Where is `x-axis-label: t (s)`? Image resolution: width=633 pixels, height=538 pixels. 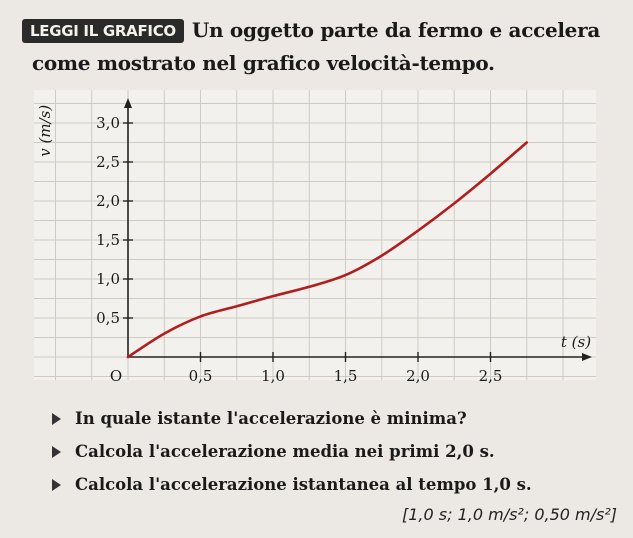
x-axis-label: t (s) is located at coordinates (576, 342).